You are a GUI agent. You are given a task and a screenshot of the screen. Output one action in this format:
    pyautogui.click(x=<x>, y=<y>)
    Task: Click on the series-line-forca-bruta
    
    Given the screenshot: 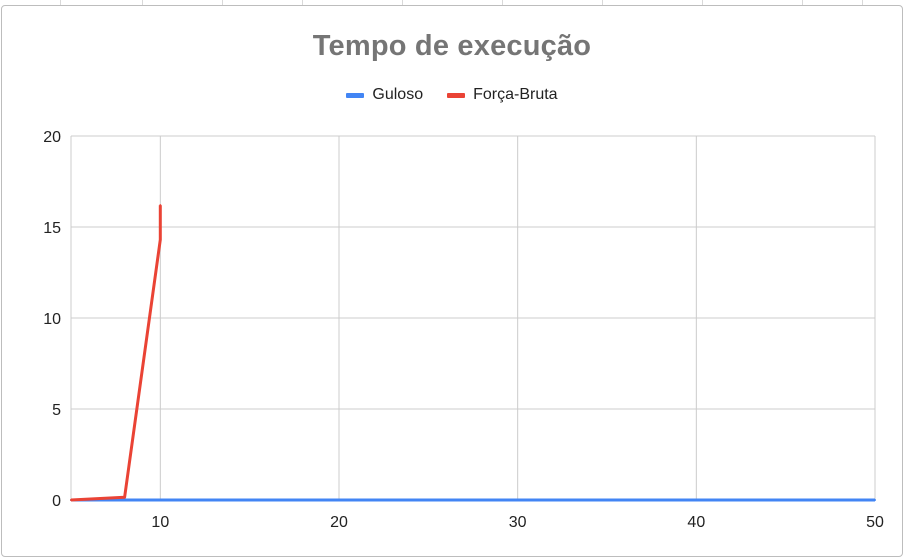 What is the action you would take?
    pyautogui.click(x=115, y=352)
    